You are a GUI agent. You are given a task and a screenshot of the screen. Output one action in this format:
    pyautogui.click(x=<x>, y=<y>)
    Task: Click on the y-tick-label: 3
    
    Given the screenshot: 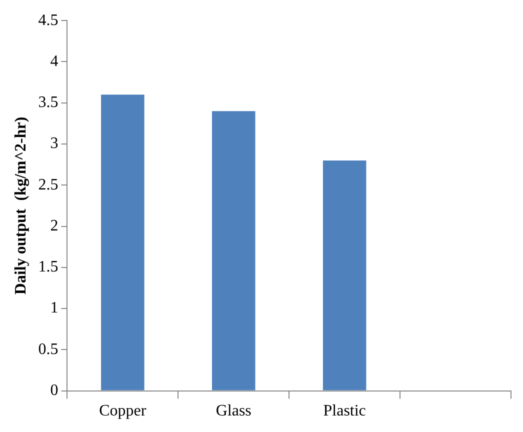 What is the action you would take?
    pyautogui.click(x=54, y=143)
    